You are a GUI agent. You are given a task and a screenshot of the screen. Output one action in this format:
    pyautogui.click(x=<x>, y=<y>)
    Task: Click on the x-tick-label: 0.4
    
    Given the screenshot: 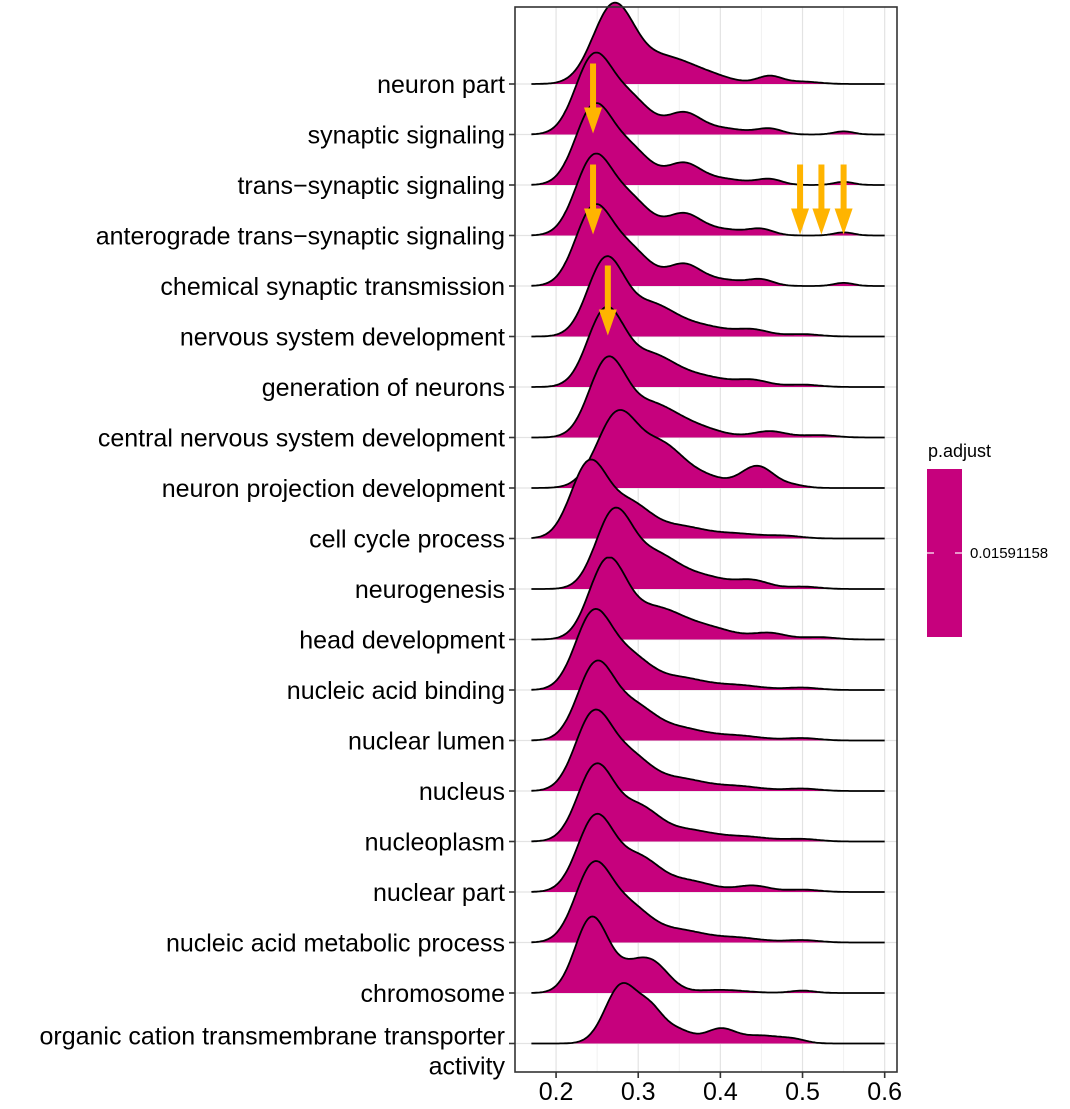 What is the action you would take?
    pyautogui.click(x=720, y=1092)
    